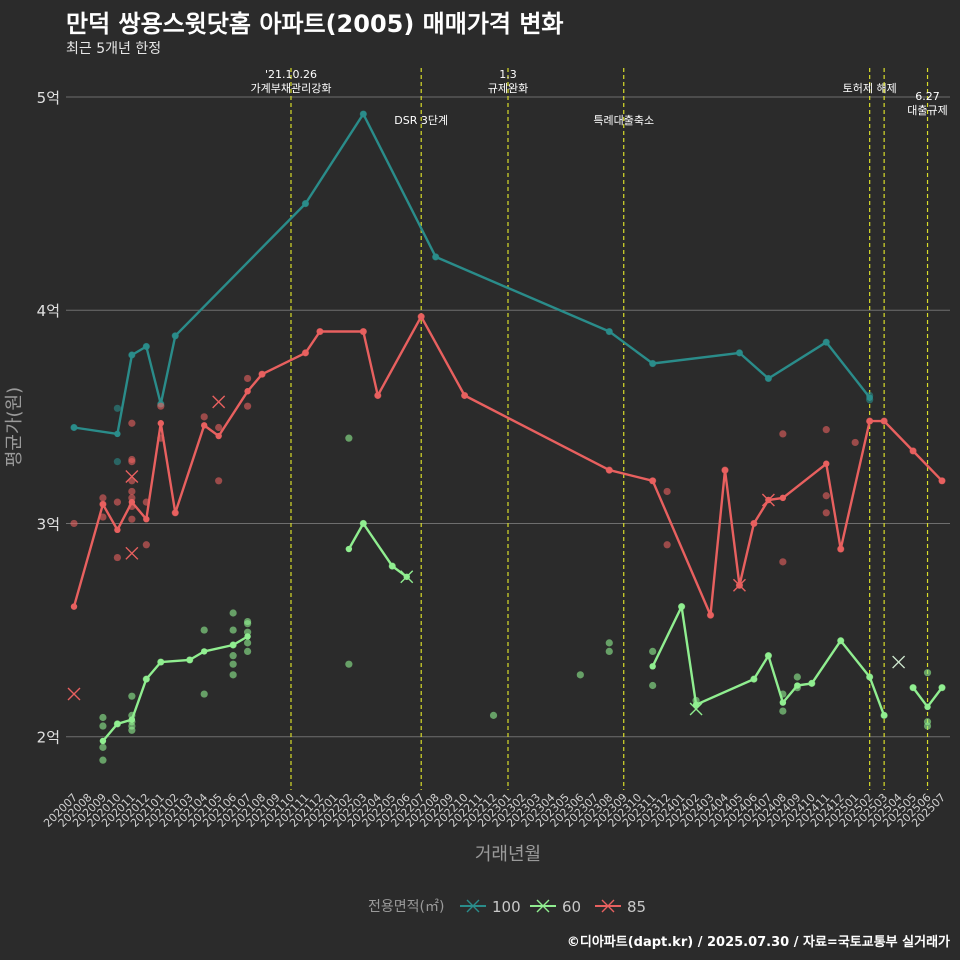 Image resolution: width=960 pixels, height=960 pixels. I want to click on event-label: 1.3 규제완화, so click(508, 81).